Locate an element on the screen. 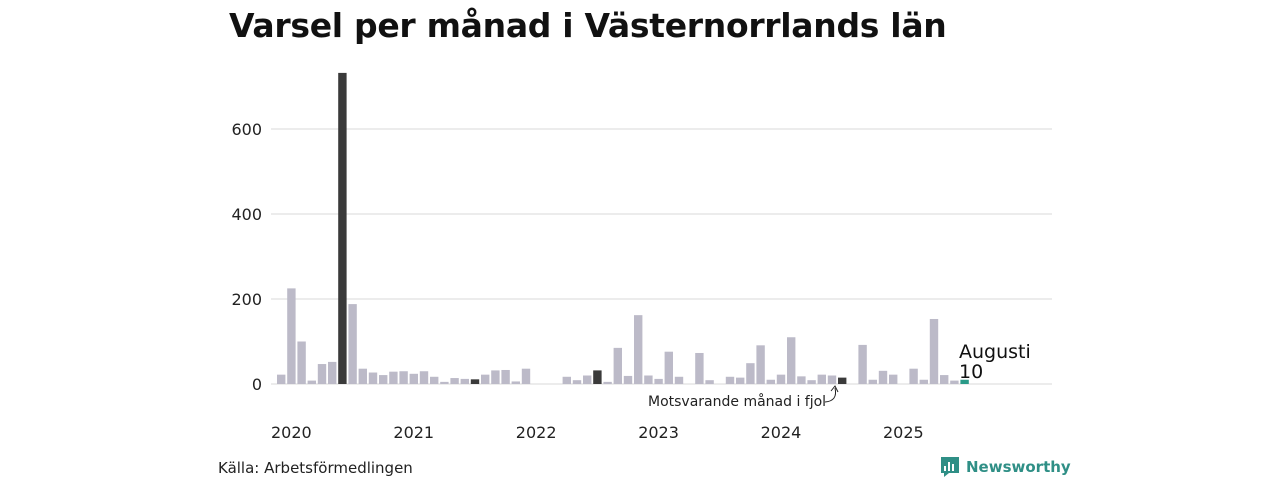 This screenshot has width=1280, height=480. annotation-group: Motsvarande månad i fjol is located at coordinates (743, 397).